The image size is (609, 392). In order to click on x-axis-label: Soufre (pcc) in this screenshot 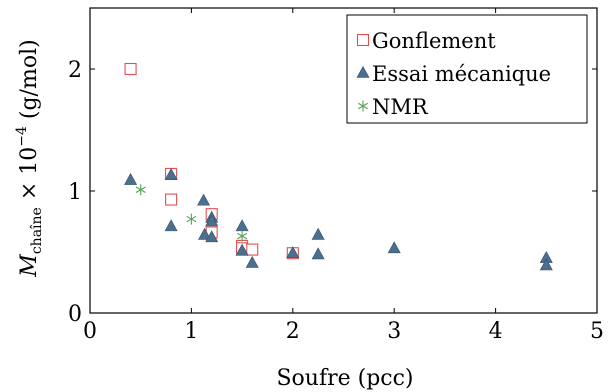, I will do `click(344, 378)`.